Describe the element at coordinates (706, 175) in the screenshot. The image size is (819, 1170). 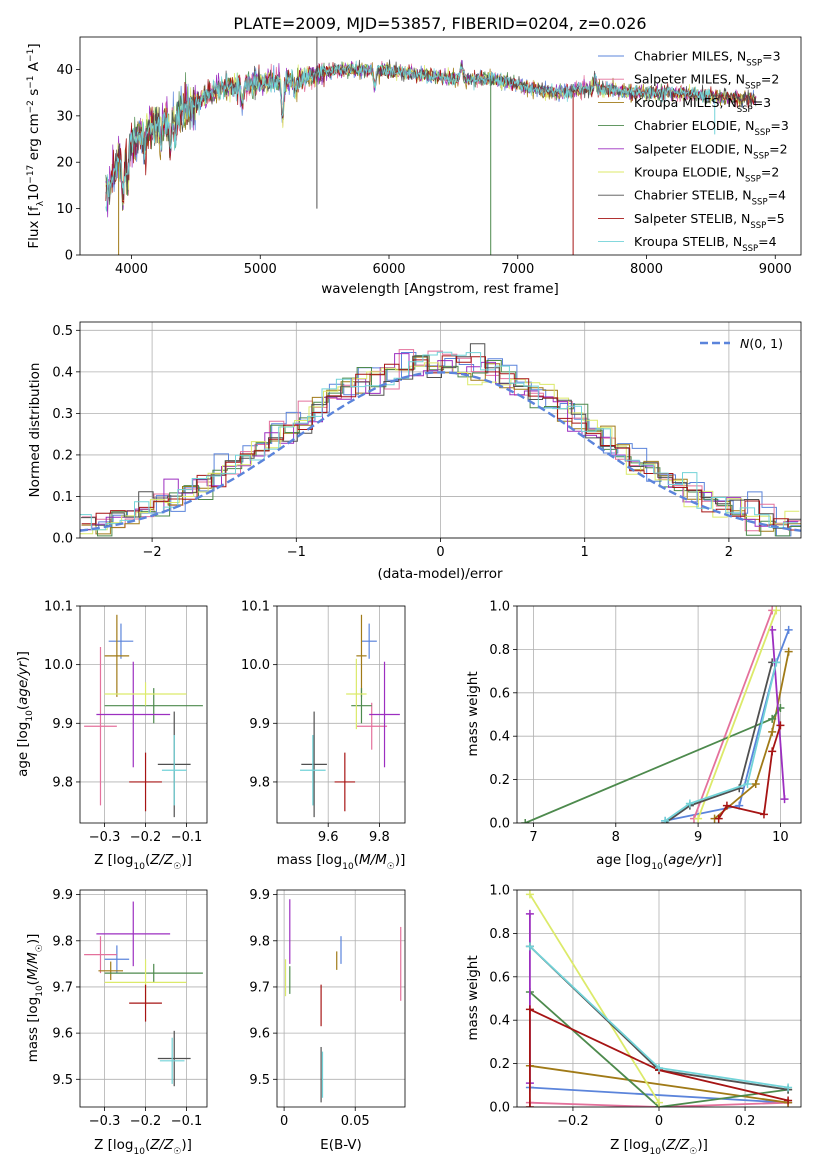
I see `legend-label: Kroupa ELODIE, NSSP=2` at that location.